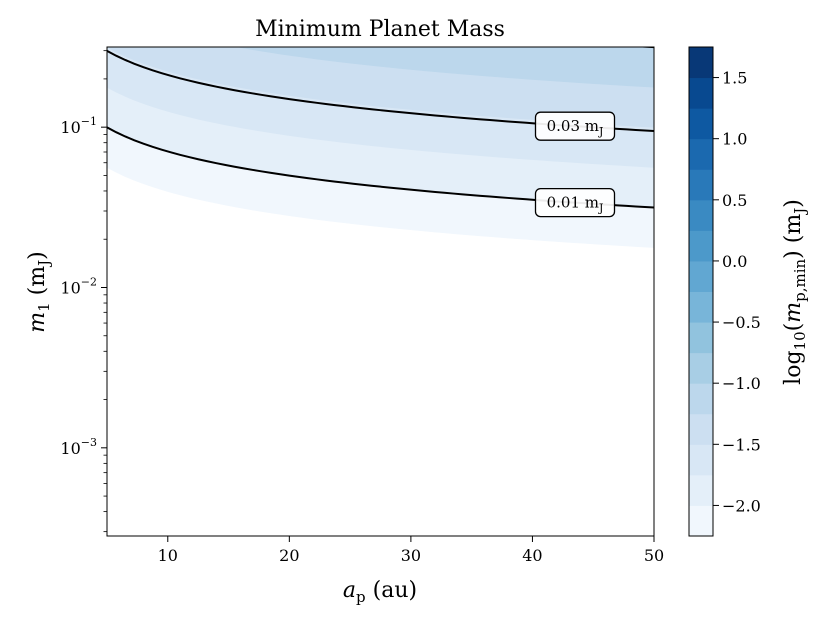 This screenshot has width=830, height=623. I want to click on chart-title: Minimum Planet Mass, so click(380, 29).